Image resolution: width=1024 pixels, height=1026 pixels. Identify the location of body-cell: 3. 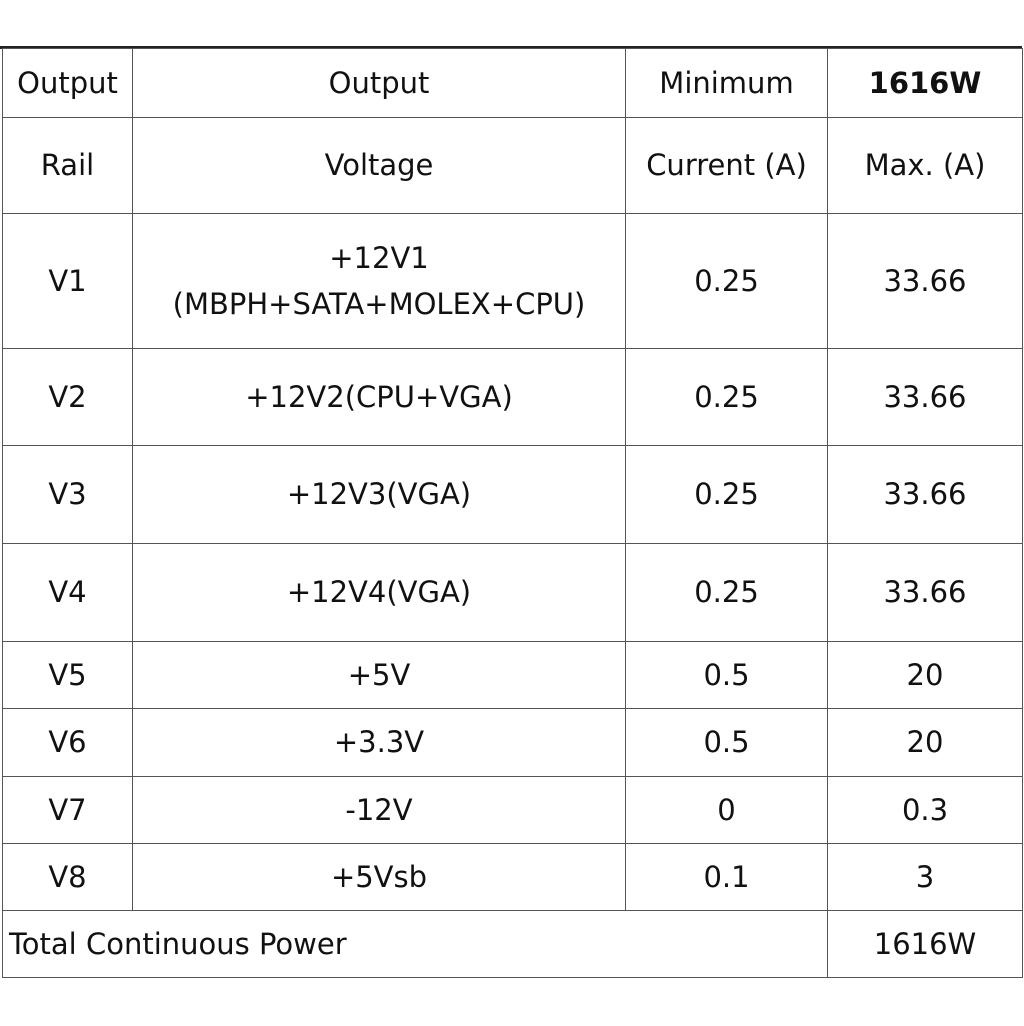
(925, 877).